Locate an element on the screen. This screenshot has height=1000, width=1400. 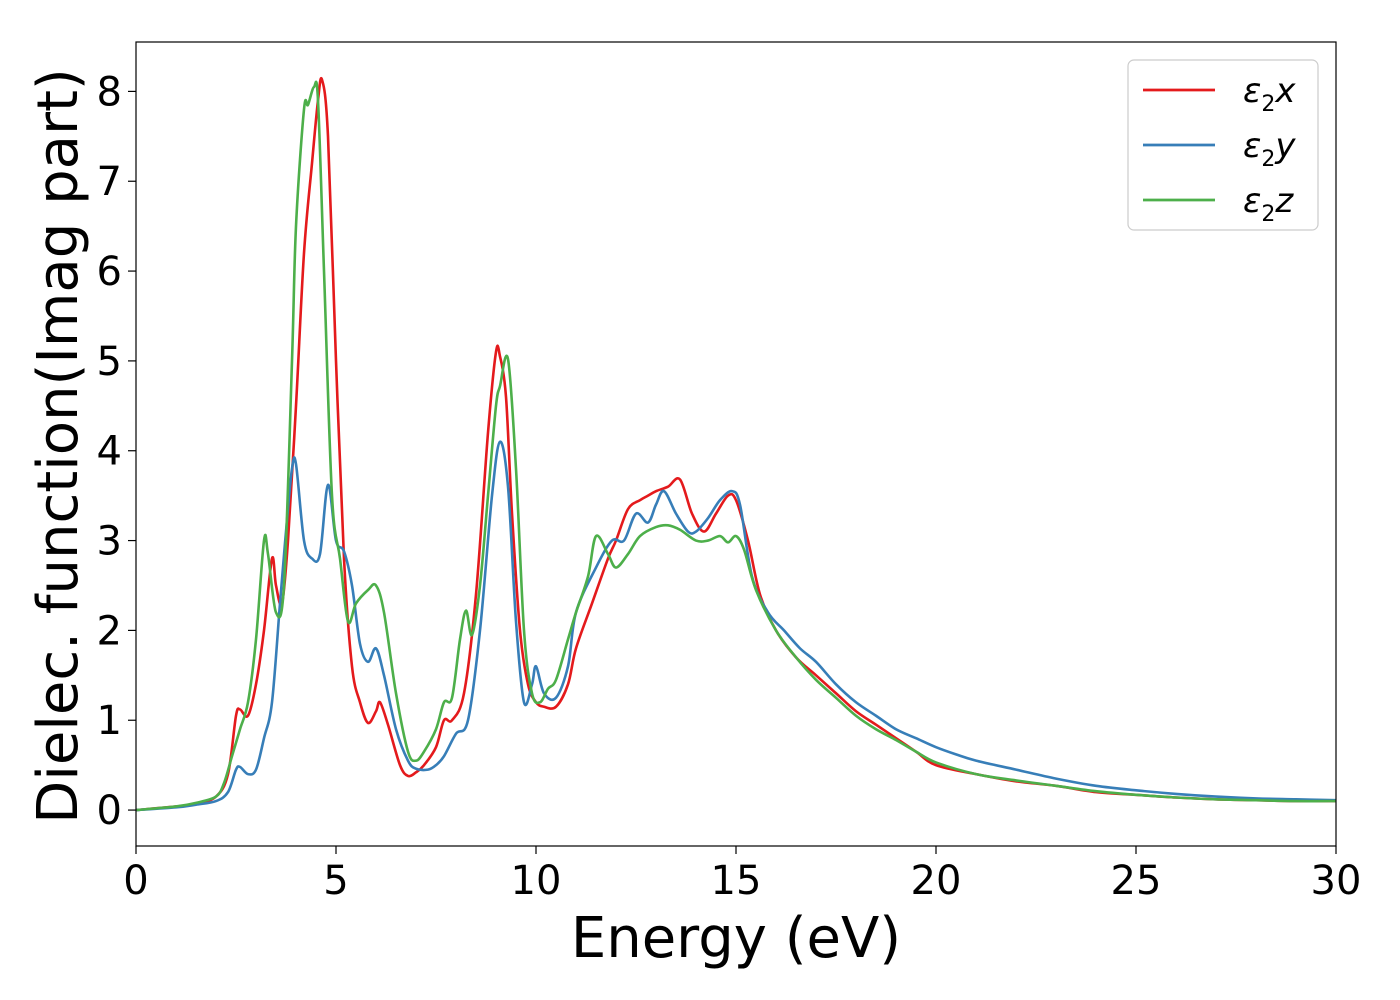
y-tick-label: 1 is located at coordinates (109, 721).